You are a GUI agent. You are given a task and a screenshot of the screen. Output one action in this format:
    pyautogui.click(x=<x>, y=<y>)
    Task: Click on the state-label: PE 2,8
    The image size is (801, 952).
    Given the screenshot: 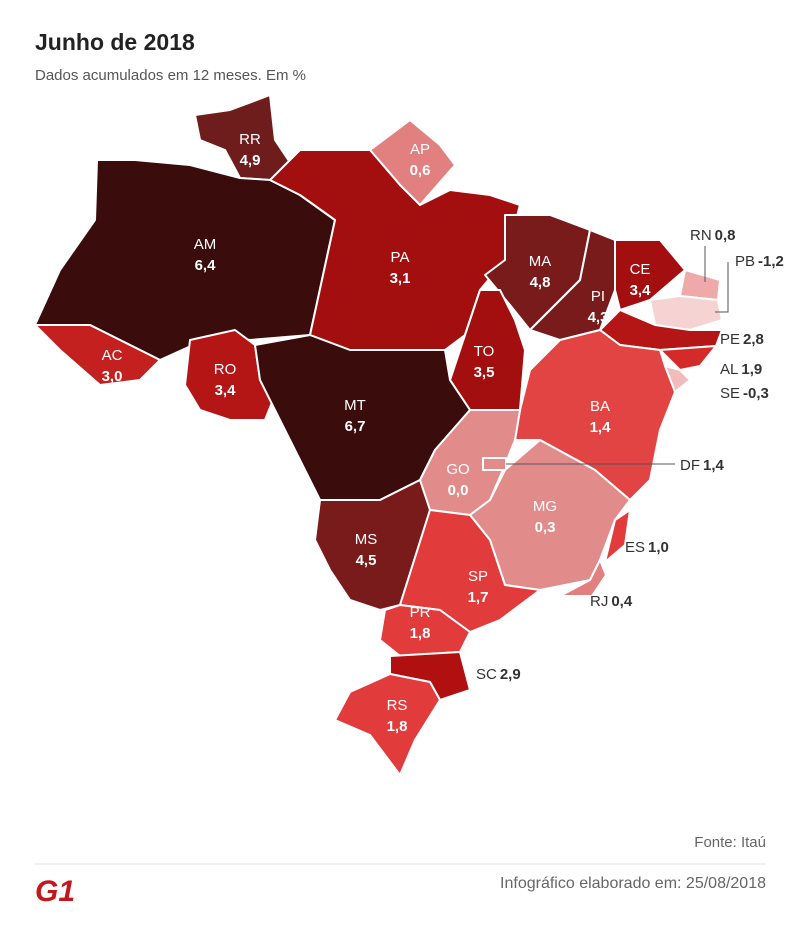 What is the action you would take?
    pyautogui.click(x=742, y=339)
    